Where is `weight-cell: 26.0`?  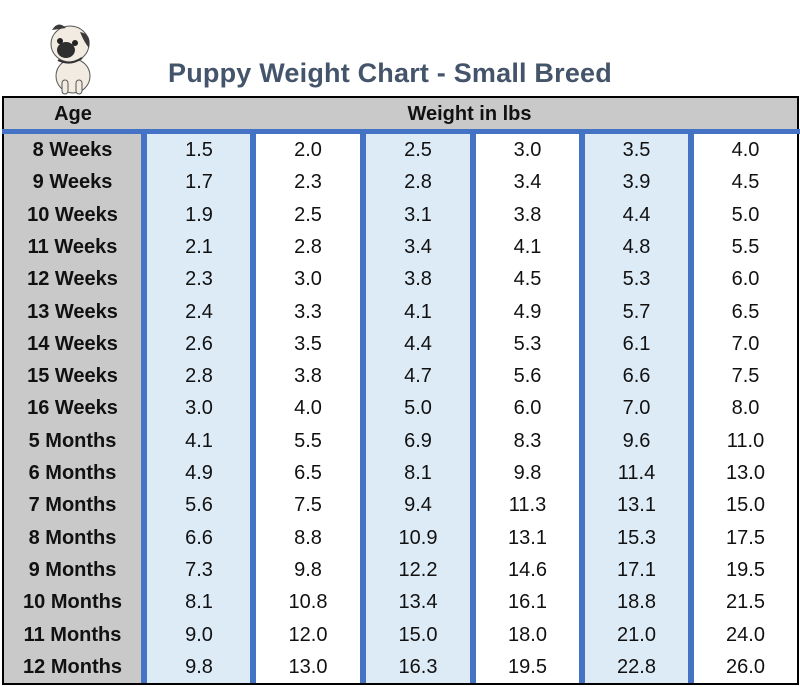
weight-cell: 26.0 is located at coordinates (745, 666).